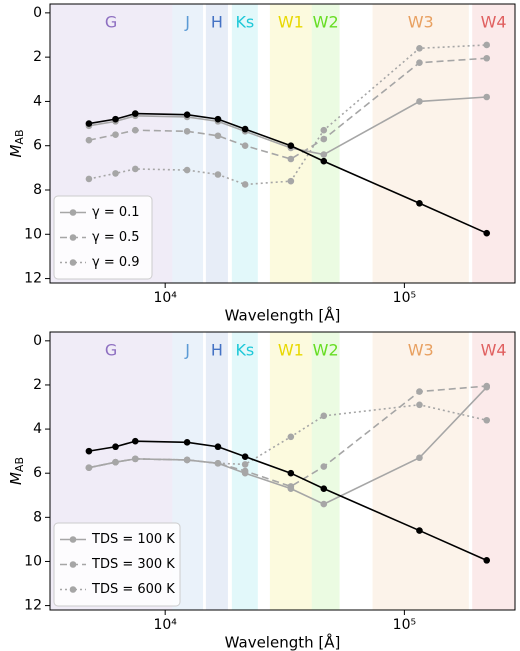  What do you see at coordinates (37, 473) in the screenshot?
I see `y-tick-label: 6` at bounding box center [37, 473].